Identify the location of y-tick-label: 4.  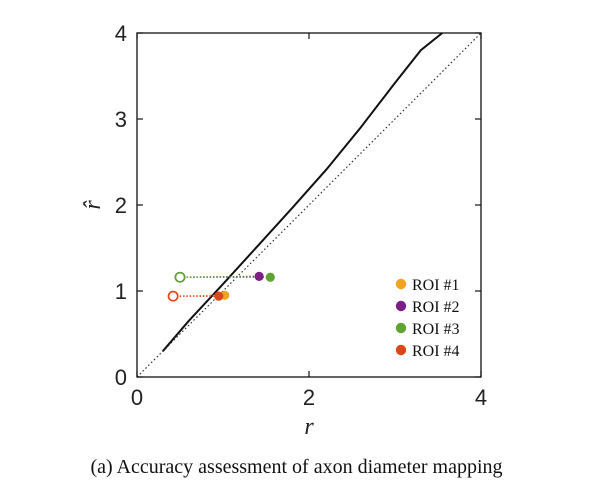
(121, 33).